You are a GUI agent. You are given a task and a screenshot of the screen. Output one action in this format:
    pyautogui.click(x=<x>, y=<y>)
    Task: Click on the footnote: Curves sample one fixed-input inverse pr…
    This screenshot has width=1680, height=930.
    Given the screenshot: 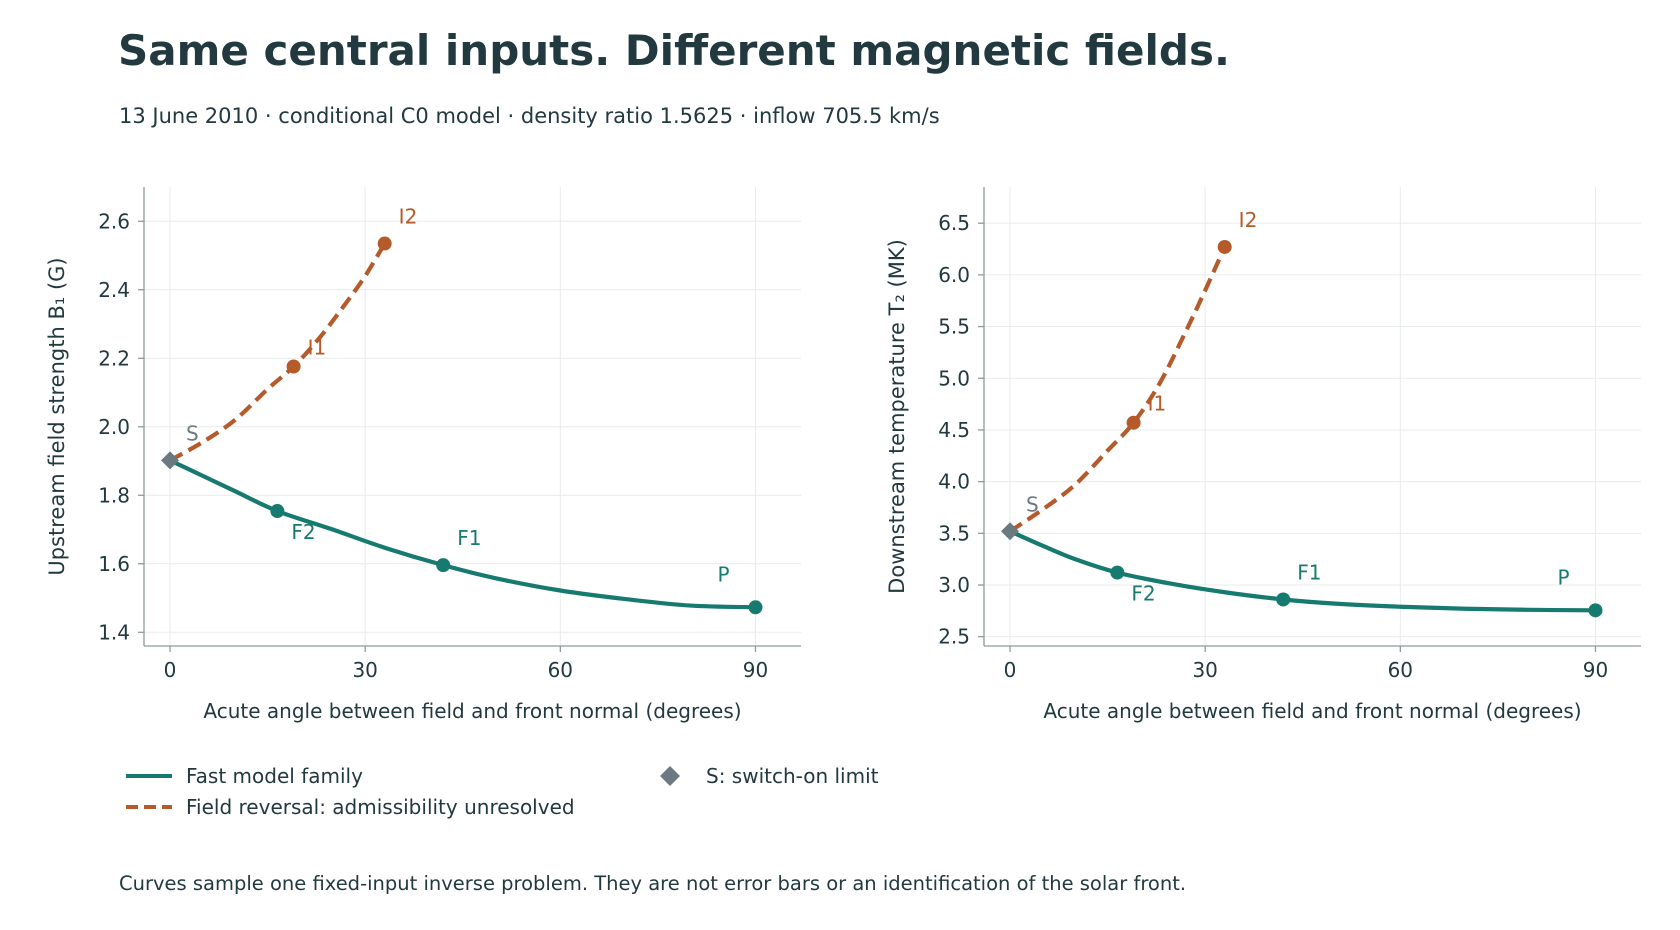 What is the action you would take?
    pyautogui.click(x=653, y=883)
    